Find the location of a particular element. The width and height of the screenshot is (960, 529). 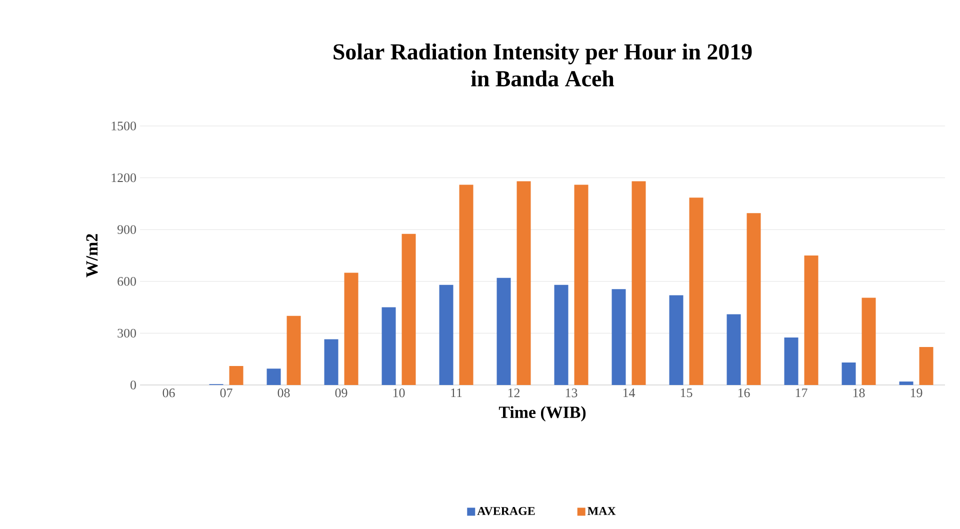

x-tick-label: 08 is located at coordinates (284, 393).